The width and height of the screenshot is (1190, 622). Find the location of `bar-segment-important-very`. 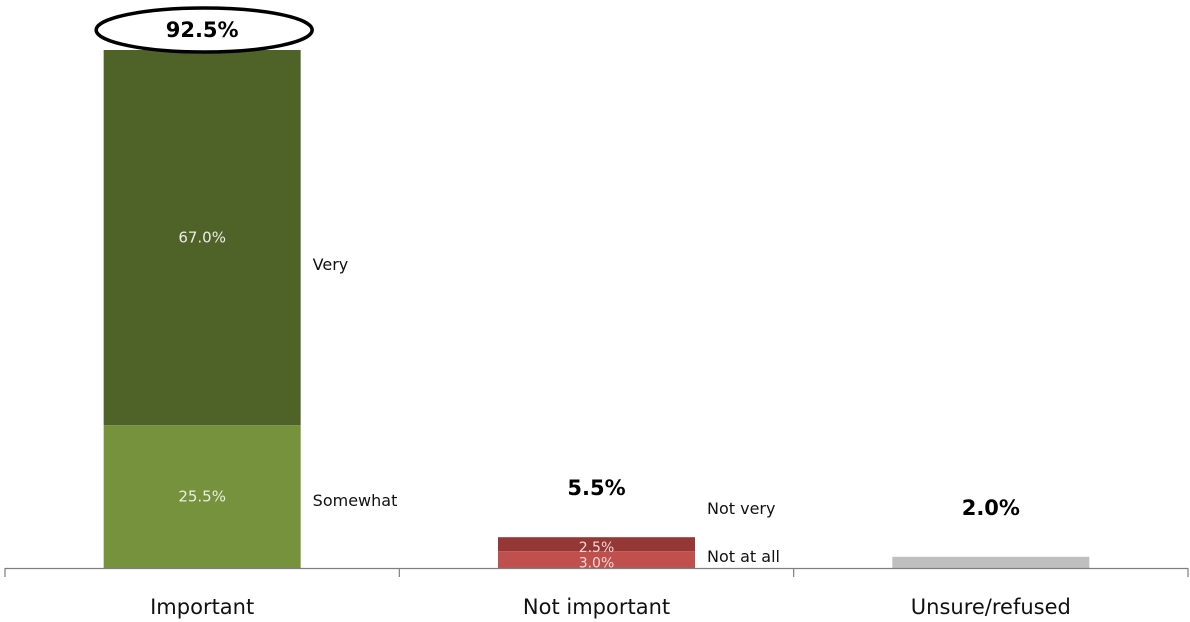

bar-segment-important-very is located at coordinates (202, 238).